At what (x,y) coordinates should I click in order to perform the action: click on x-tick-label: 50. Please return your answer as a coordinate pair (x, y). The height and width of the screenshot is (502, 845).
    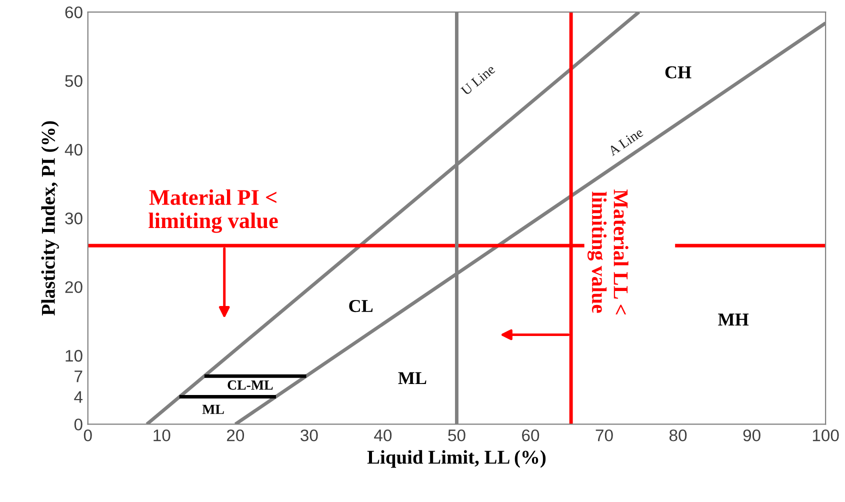
    Looking at the image, I should click on (457, 435).